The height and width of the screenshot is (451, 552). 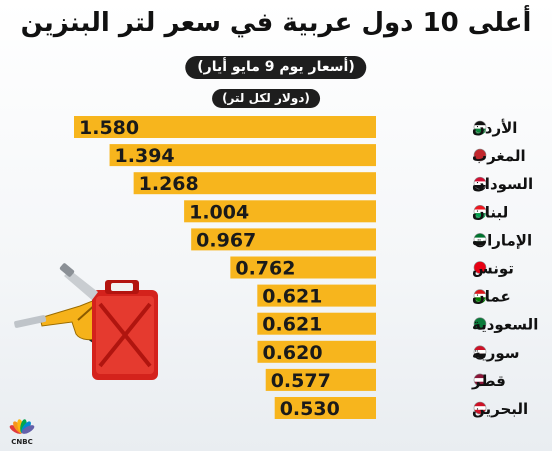 What do you see at coordinates (496, 353) in the screenshot?
I see `country-label: سورية` at bounding box center [496, 353].